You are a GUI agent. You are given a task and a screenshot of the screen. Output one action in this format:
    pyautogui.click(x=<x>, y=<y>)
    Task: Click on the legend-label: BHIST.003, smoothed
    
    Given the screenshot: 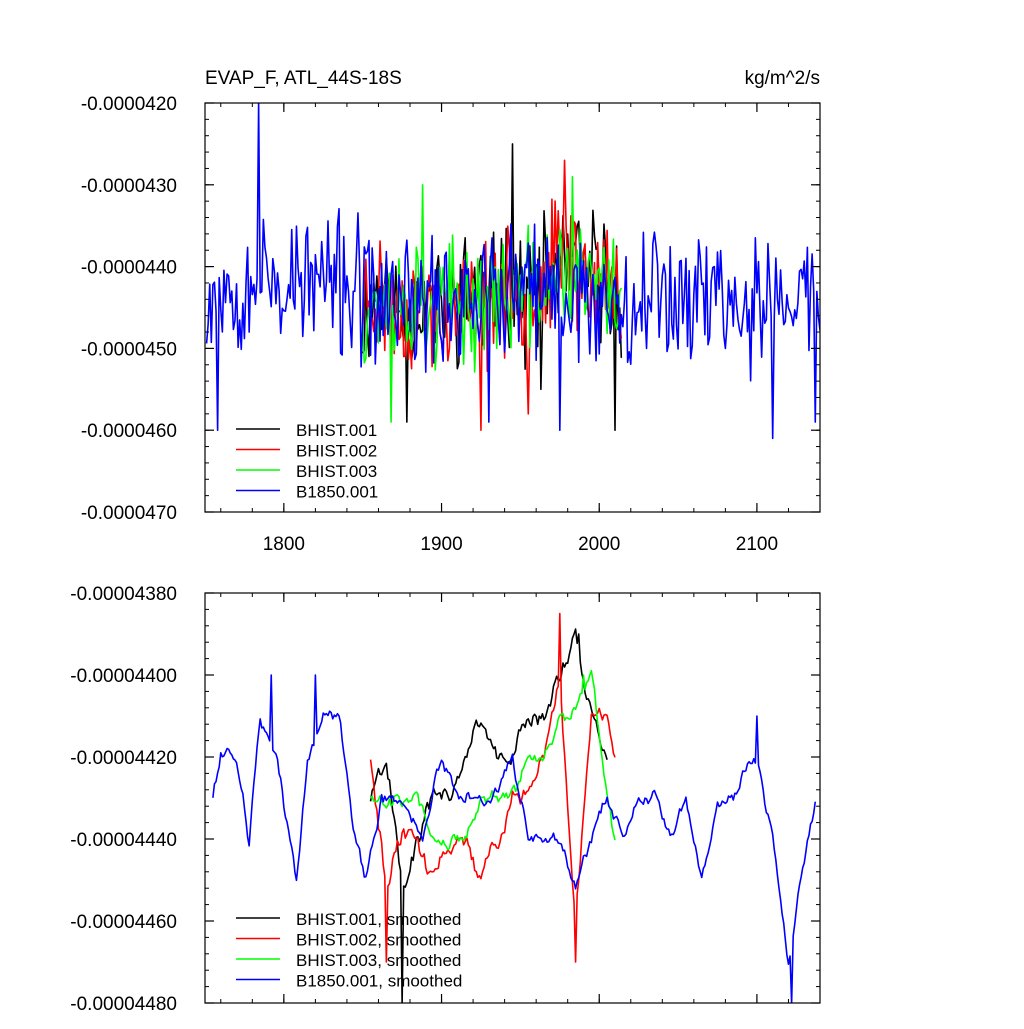 What is the action you would take?
    pyautogui.click(x=378, y=960)
    